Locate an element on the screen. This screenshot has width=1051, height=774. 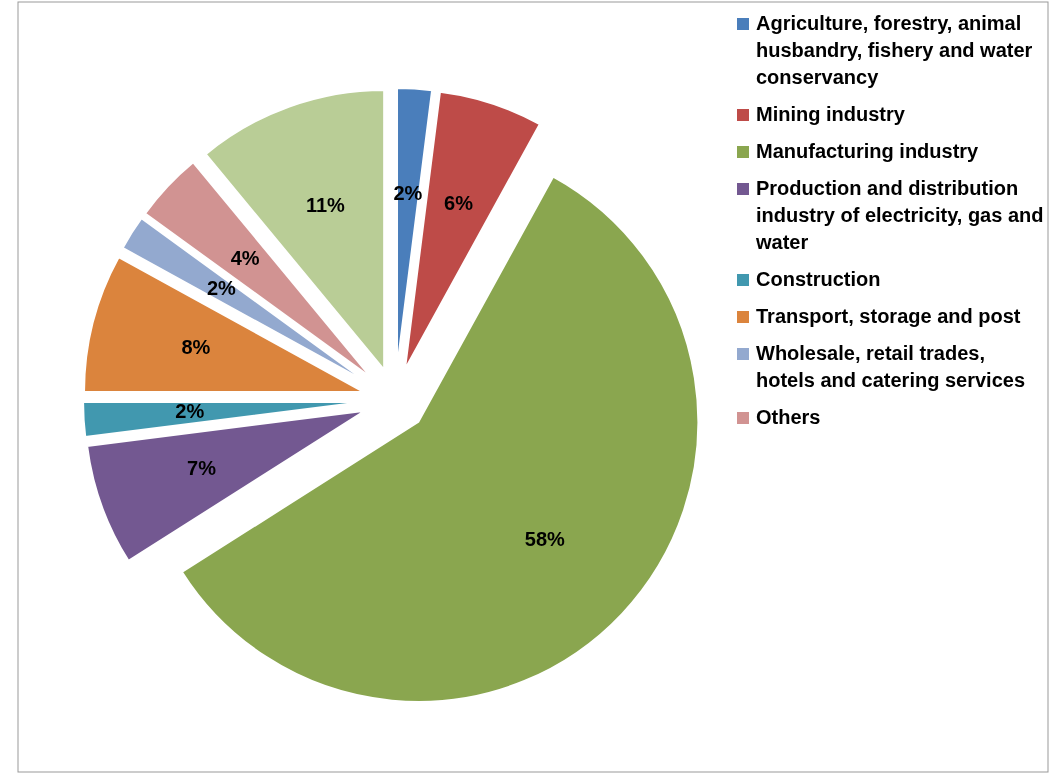
legend-label: Agriculture, forestry, animal husbandry, fishery and water conservancy is located at coordinates (894, 50).